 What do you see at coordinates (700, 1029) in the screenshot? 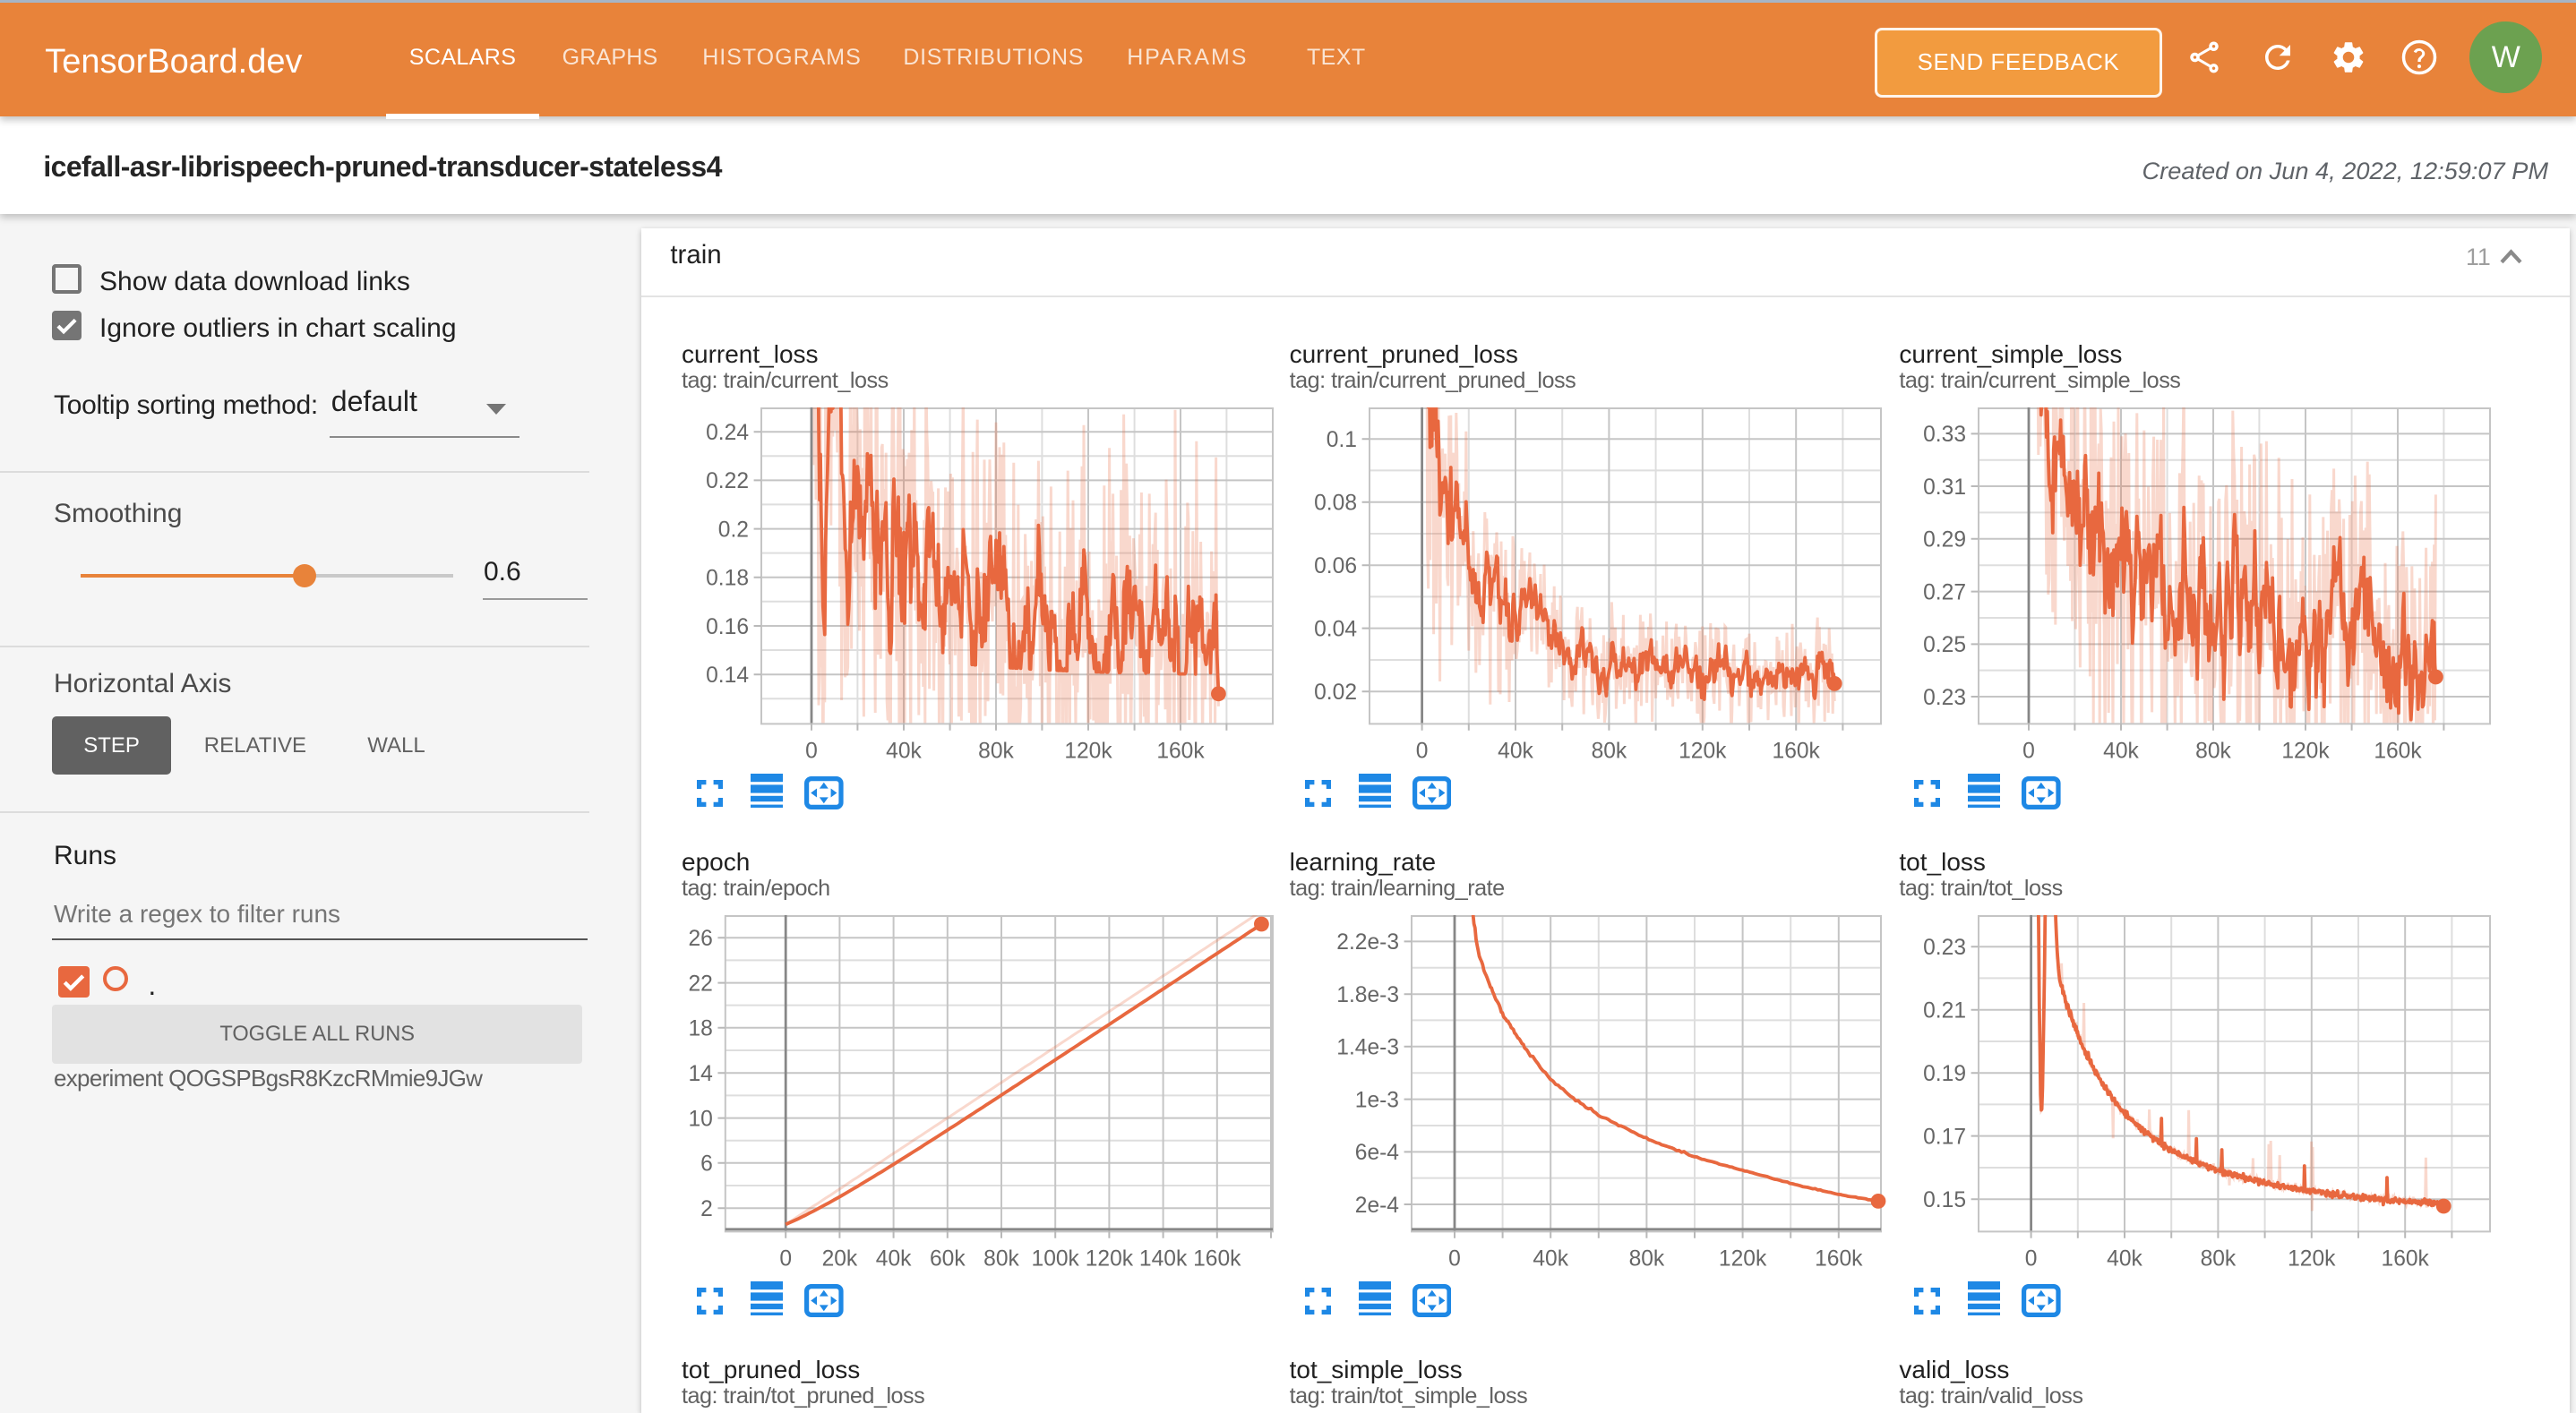
I see `svg-text: 18` at bounding box center [700, 1029].